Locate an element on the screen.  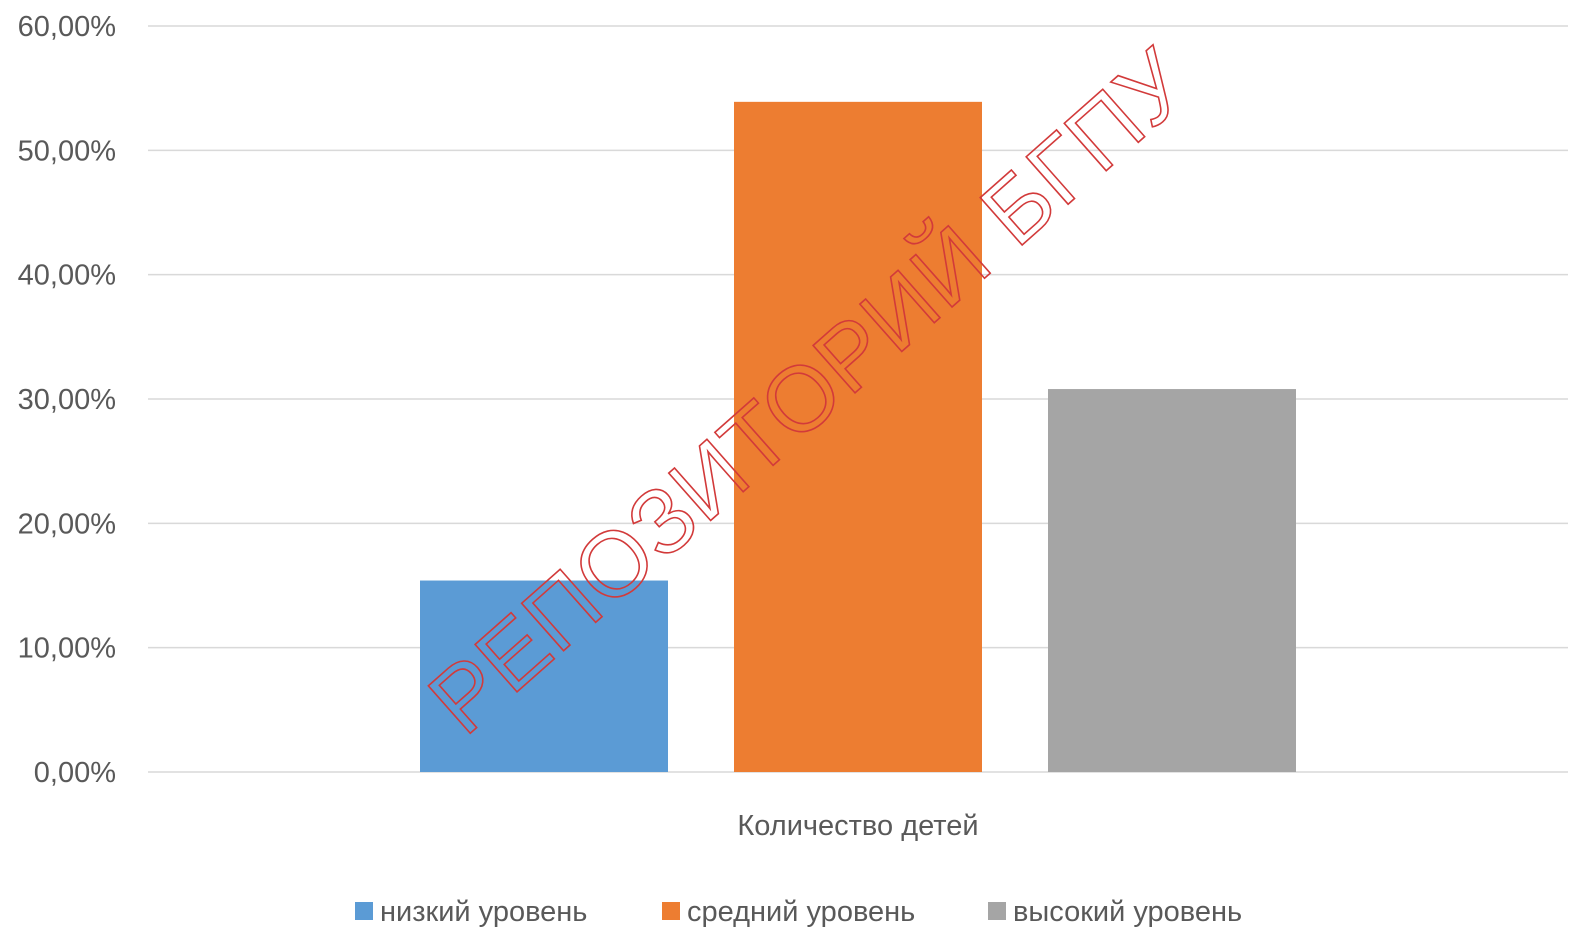
y-tick-label: 30,00% is located at coordinates (67, 400).